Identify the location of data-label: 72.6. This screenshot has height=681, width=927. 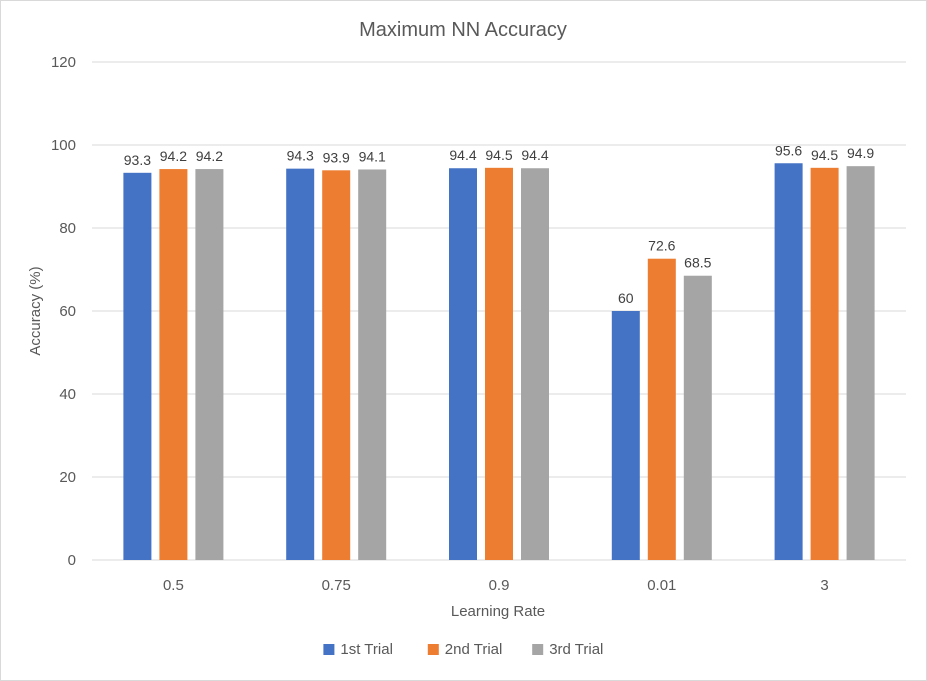
(661, 246).